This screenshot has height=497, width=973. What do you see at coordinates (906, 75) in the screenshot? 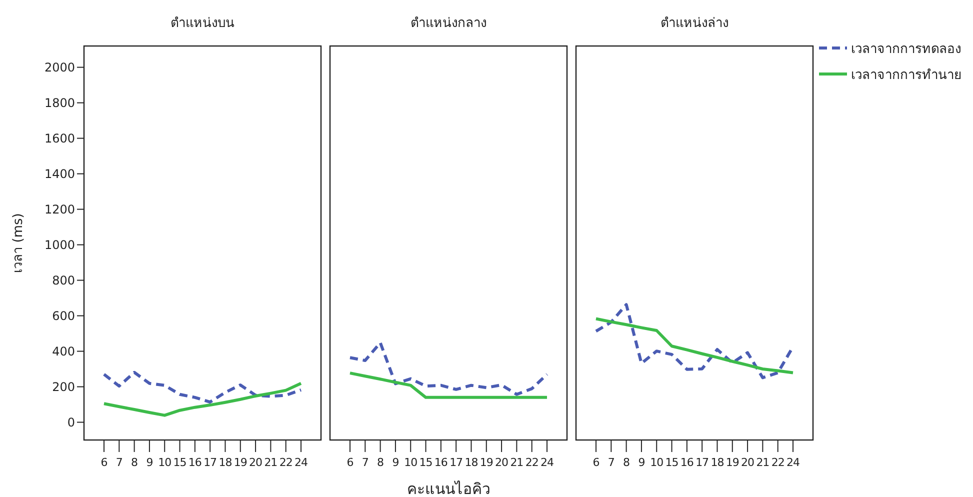
I see `legend-label: เวลาจากการทำนาย` at bounding box center [906, 75].